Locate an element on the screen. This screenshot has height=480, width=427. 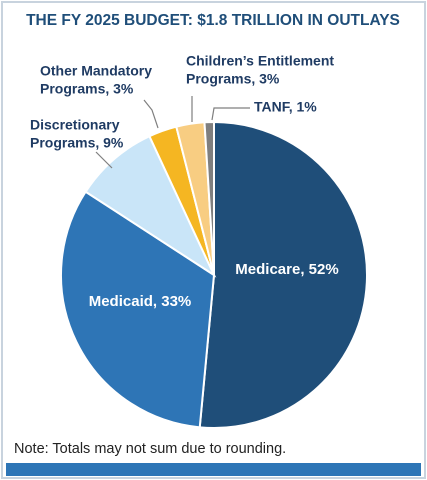
leader-lines is located at coordinates (172, 132).